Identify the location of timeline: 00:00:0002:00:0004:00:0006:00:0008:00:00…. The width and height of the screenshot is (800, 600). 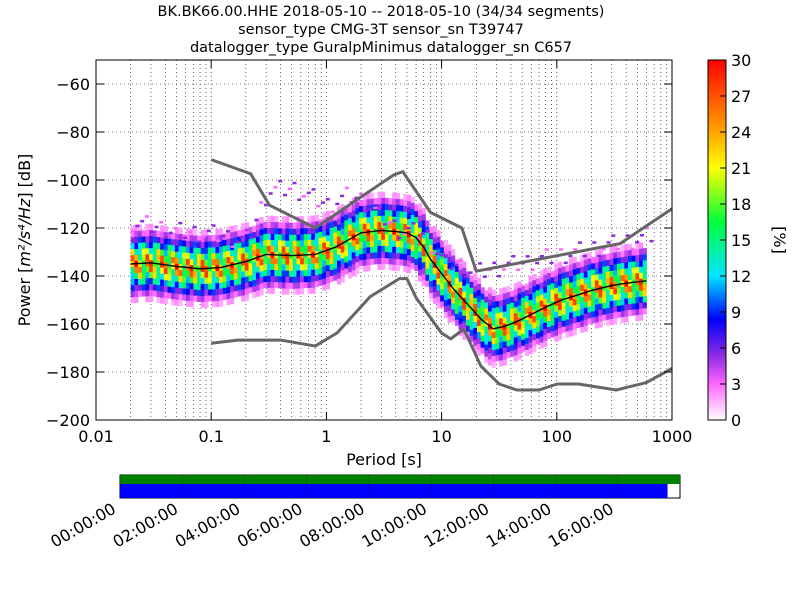
(364, 512).